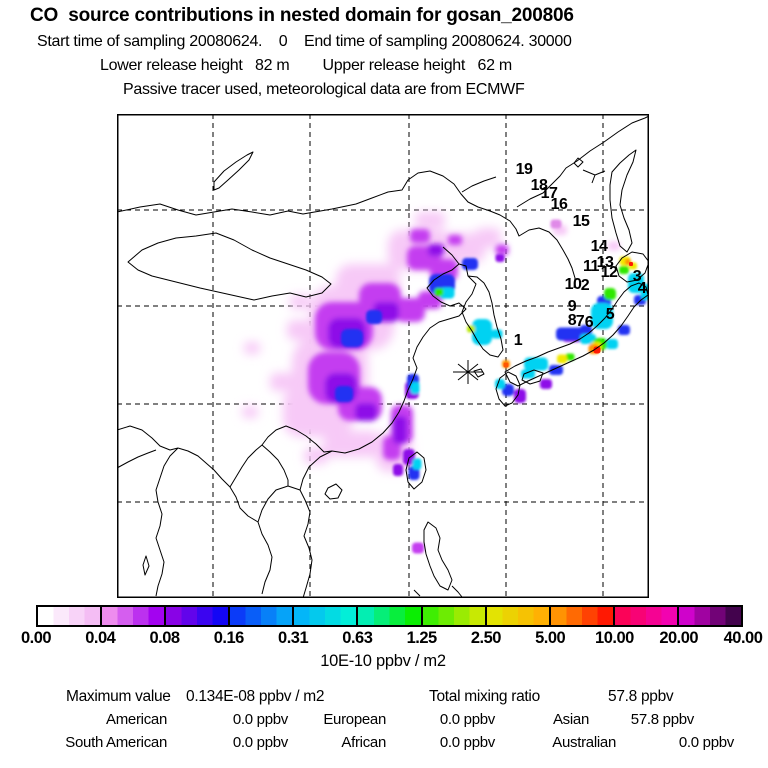 This screenshot has width=768, height=768. Describe the element at coordinates (363, 742) in the screenshot. I see `region-label-african: African` at that location.